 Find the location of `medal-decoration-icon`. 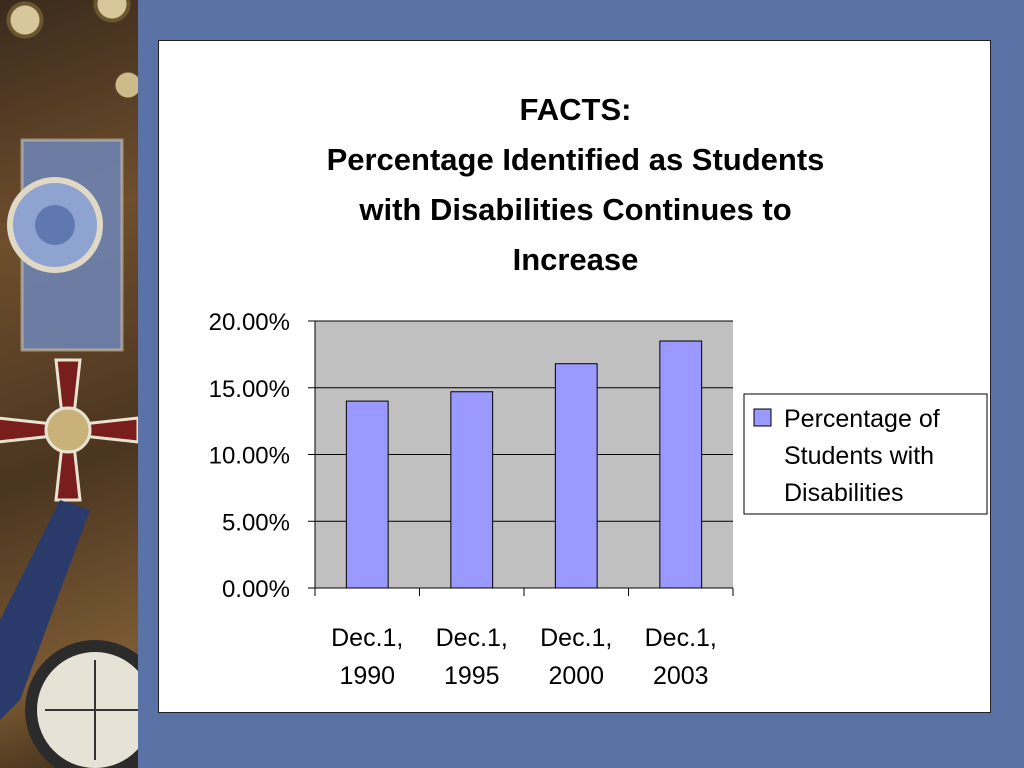

medal-decoration-icon is located at coordinates (69, 453).